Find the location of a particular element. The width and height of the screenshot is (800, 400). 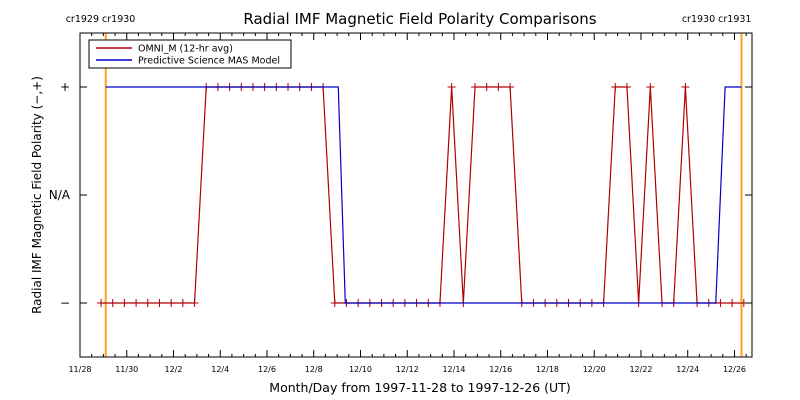

x-tick-label: 11/30 is located at coordinates (126, 369).